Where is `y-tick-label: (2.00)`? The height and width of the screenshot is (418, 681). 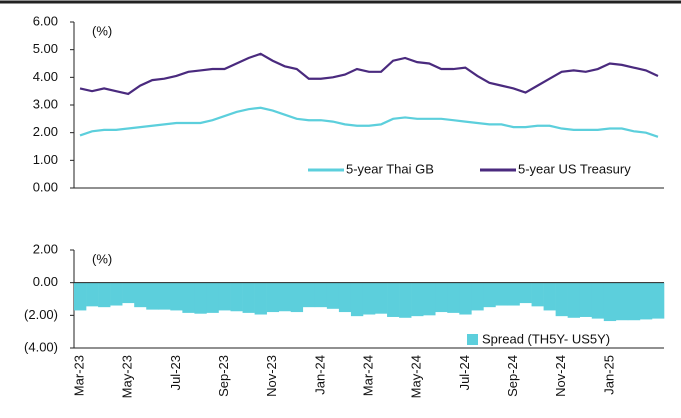
y-tick-label: (2.00) is located at coordinates (41, 314).